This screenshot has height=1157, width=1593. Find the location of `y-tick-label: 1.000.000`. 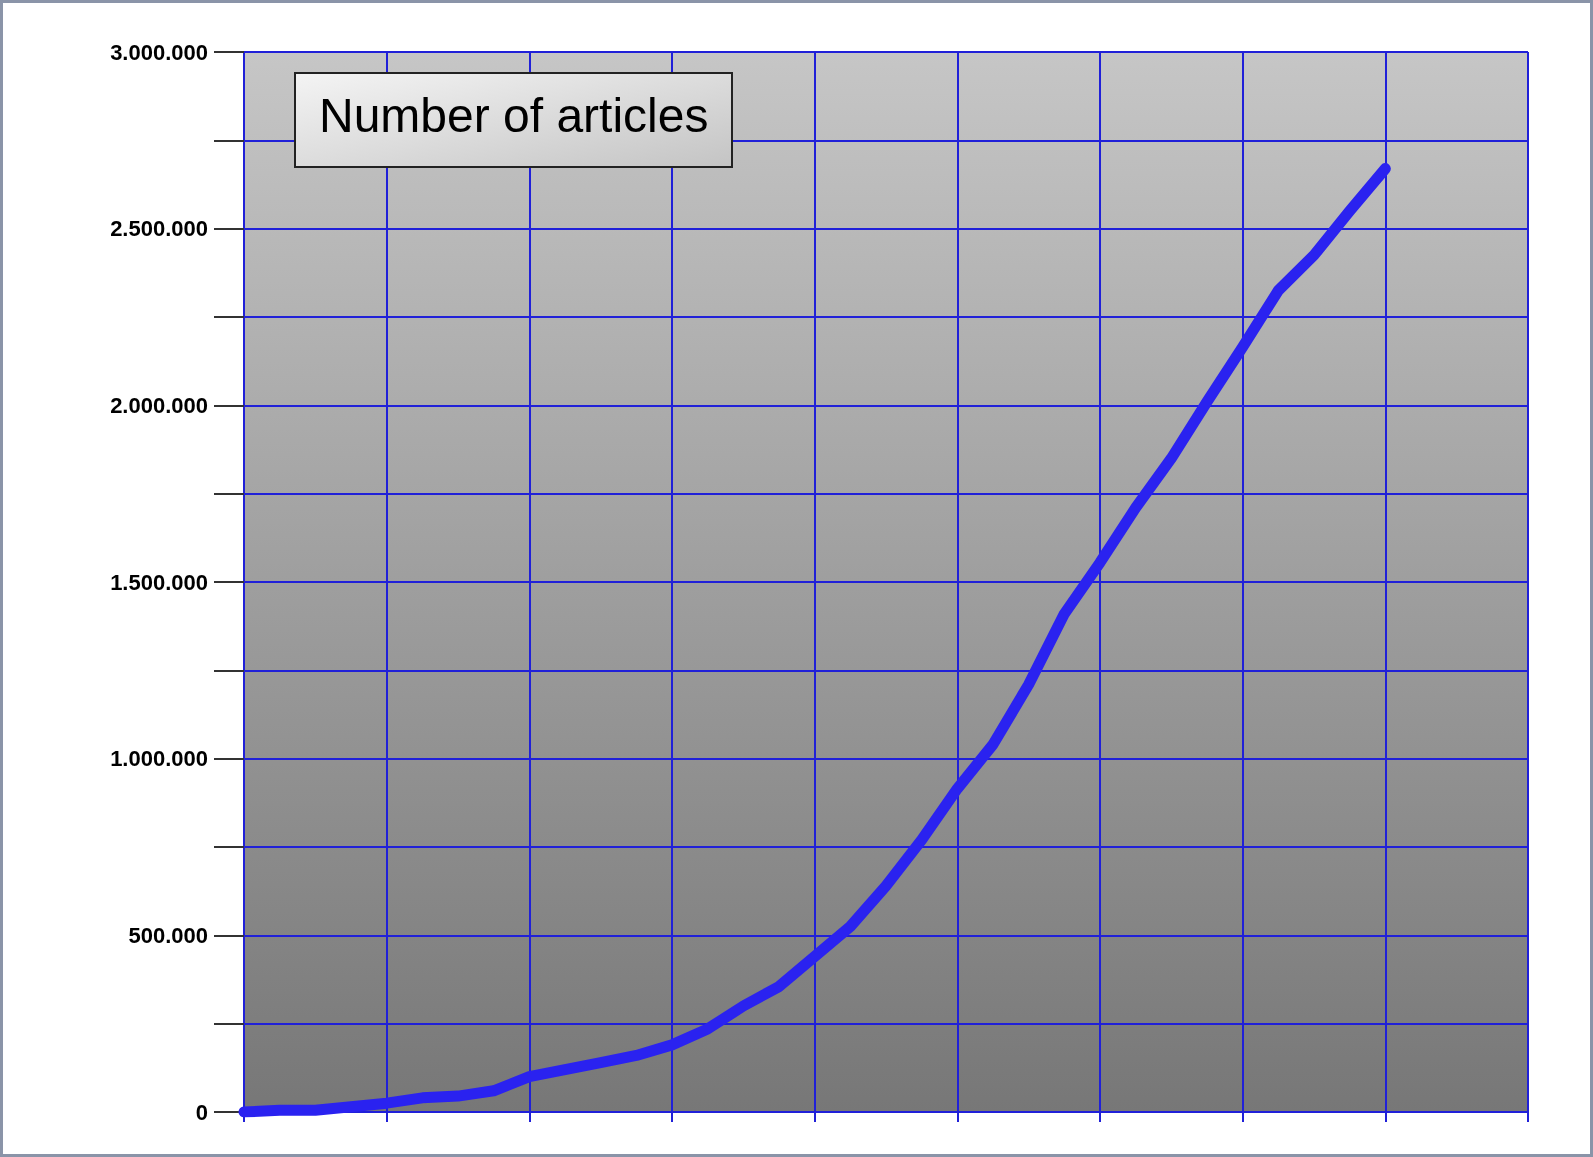

y-tick-label: 1.000.000 is located at coordinates (159, 759).